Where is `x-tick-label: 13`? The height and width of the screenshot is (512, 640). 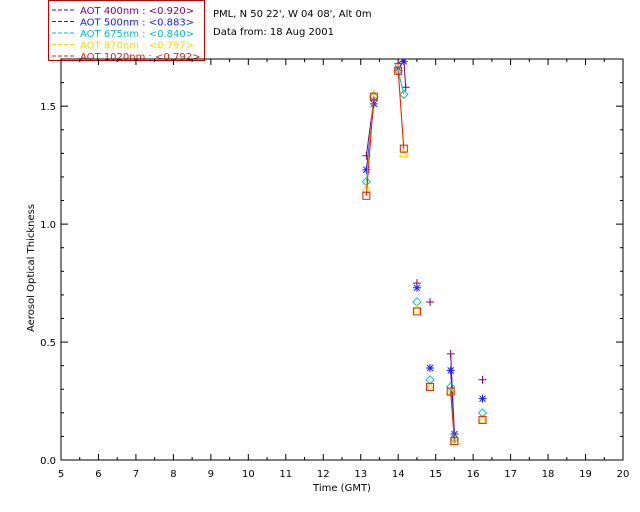
x-tick-label: 13 is located at coordinates (360, 474).